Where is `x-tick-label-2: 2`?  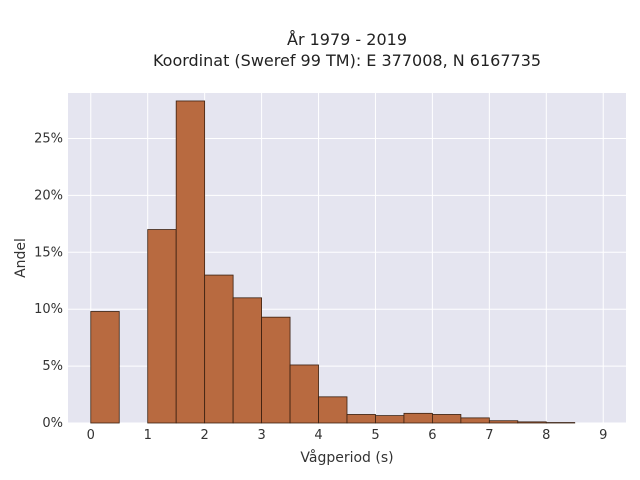
x-tick-label-2: 2 is located at coordinates (205, 435).